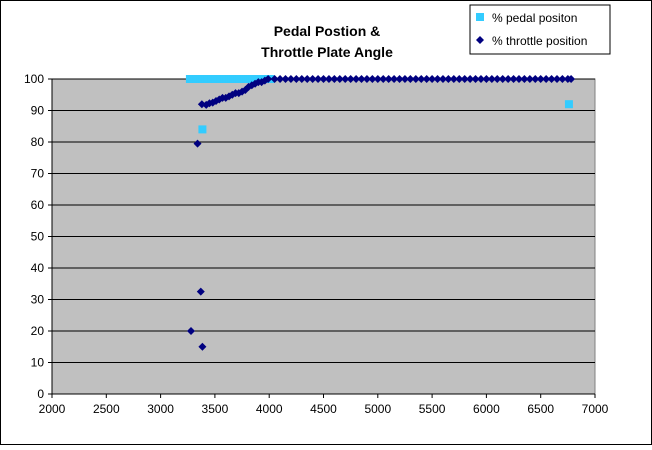  I want to click on legend-label-throttle: % throttle position, so click(539, 41).